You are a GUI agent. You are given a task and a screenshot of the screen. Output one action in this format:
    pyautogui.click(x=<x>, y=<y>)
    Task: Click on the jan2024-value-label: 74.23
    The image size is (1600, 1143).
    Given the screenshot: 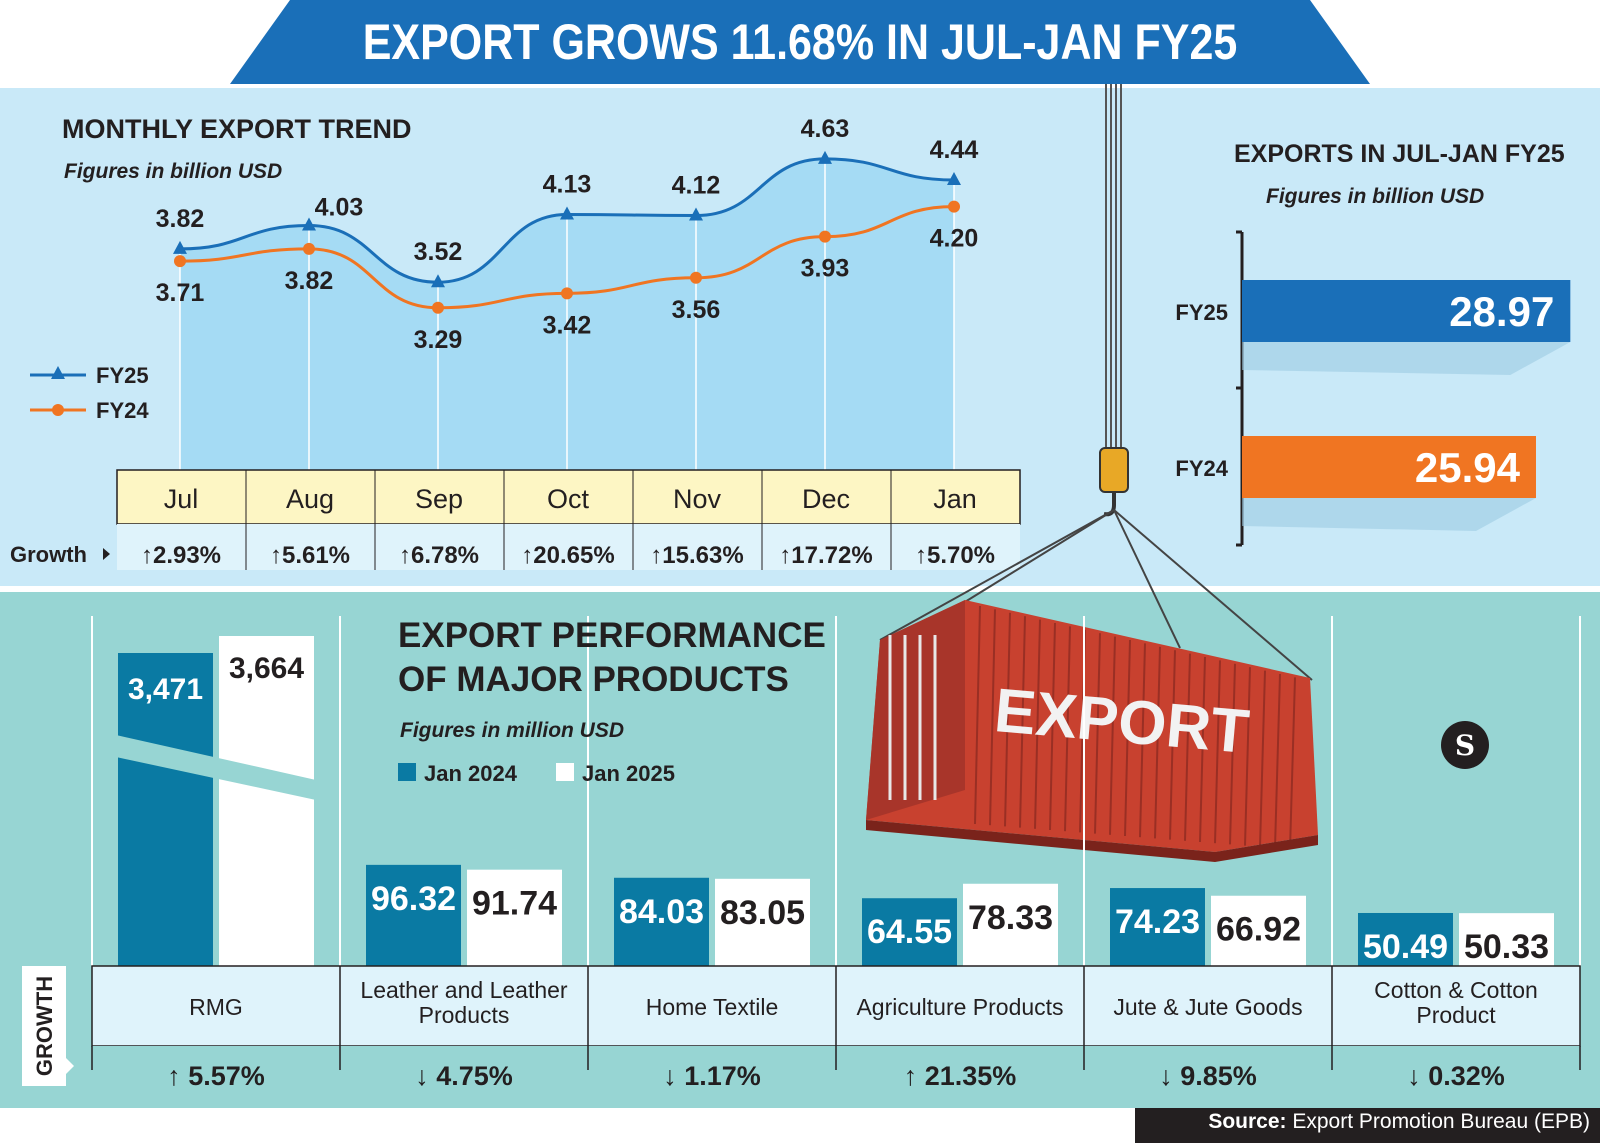 What is the action you would take?
    pyautogui.click(x=1157, y=922)
    